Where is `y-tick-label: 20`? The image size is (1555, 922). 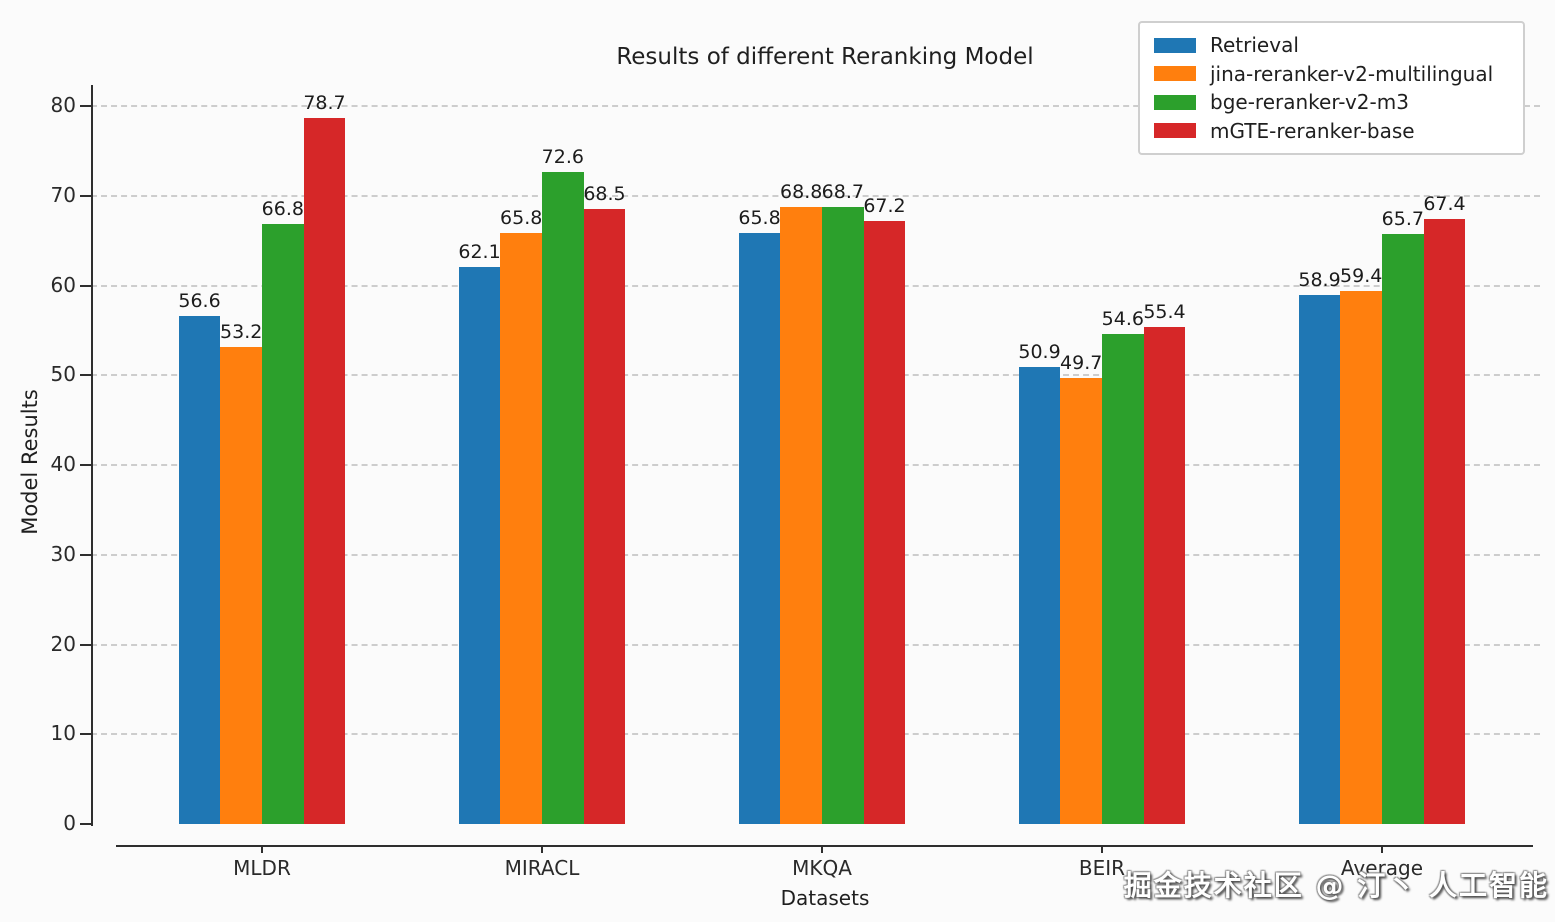
y-tick-label: 20 is located at coordinates (63, 643).